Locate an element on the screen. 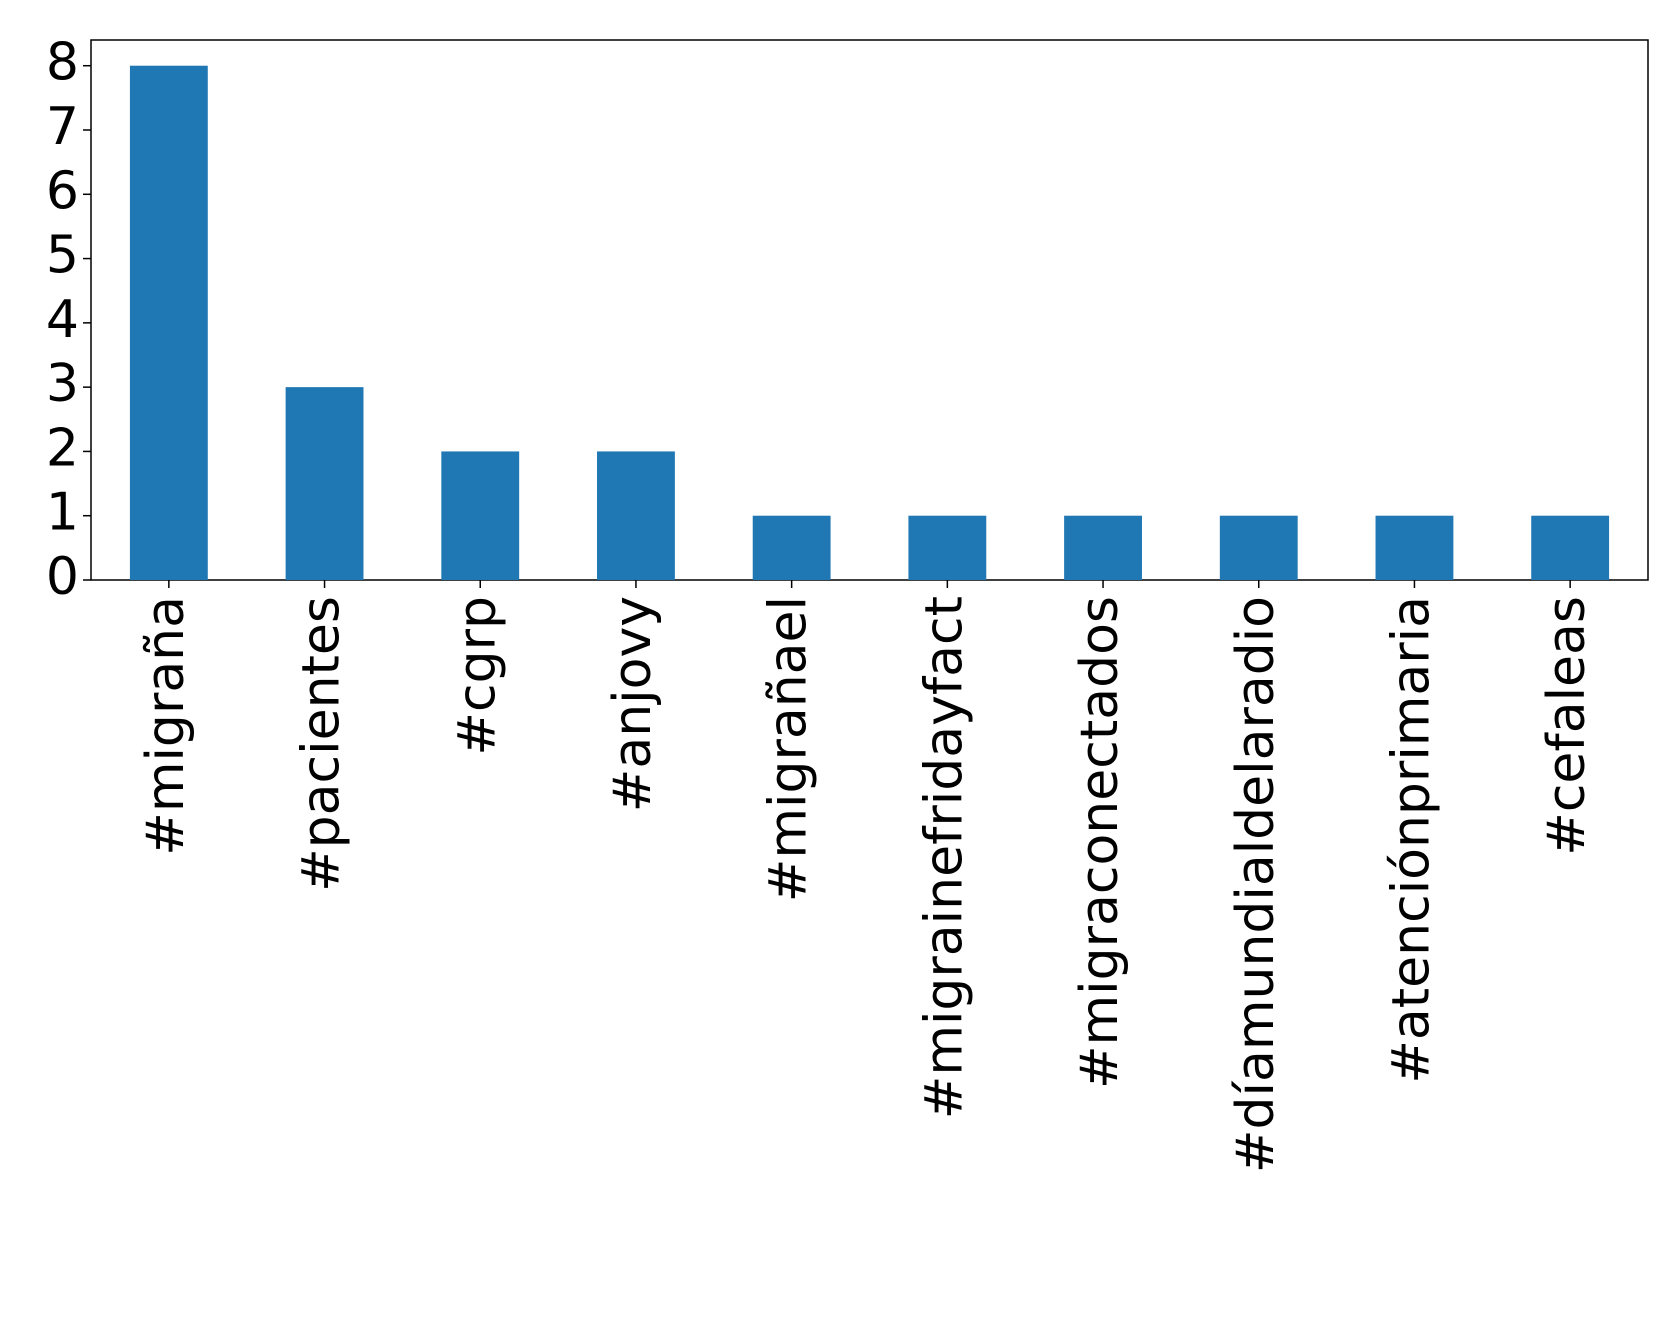 The height and width of the screenshot is (1321, 1679). x-tick-label: #cgrp is located at coordinates (477, 676).